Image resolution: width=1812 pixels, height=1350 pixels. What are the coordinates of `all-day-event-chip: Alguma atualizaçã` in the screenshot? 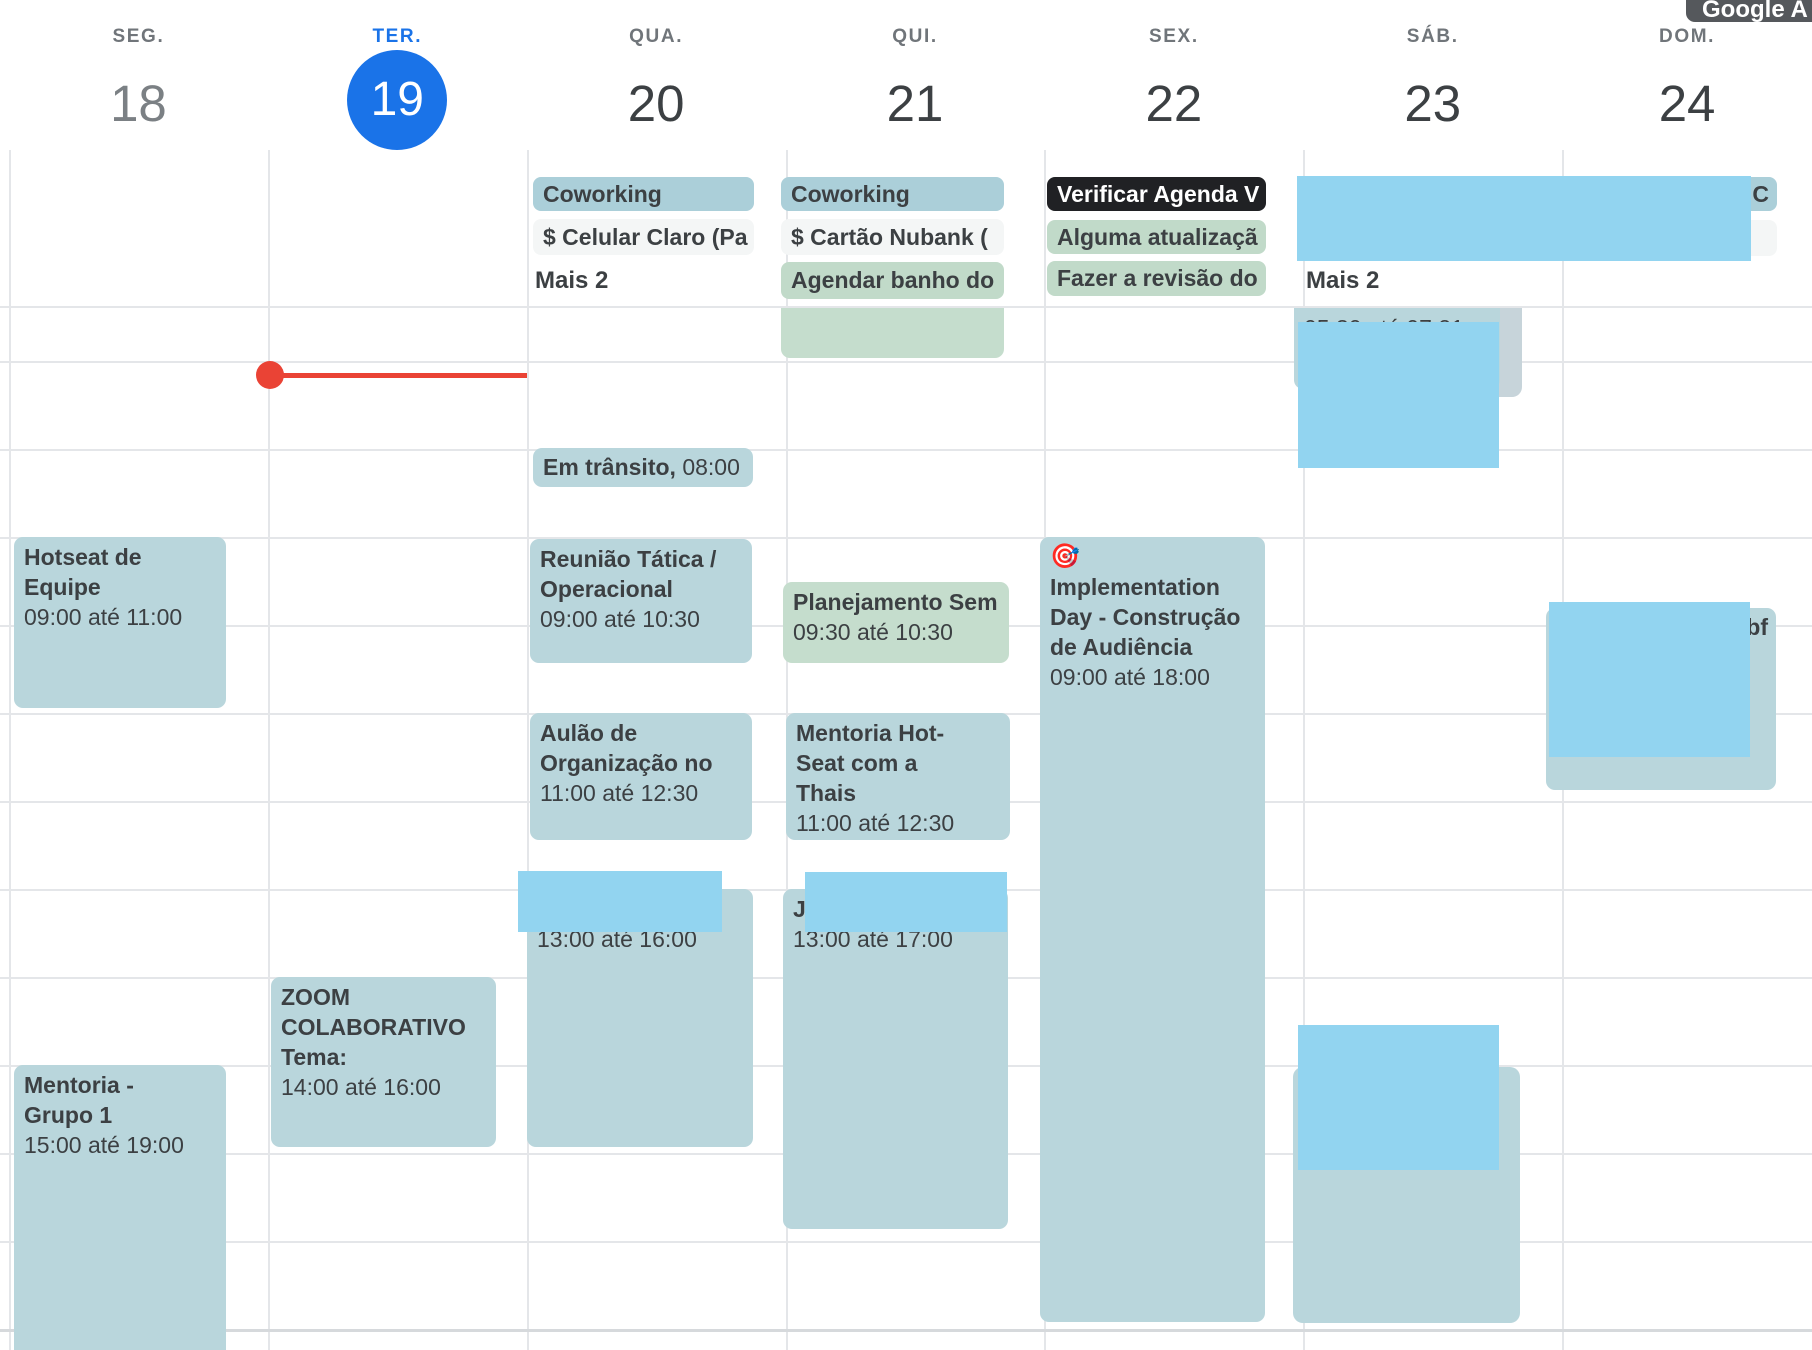 It's located at (1156, 237).